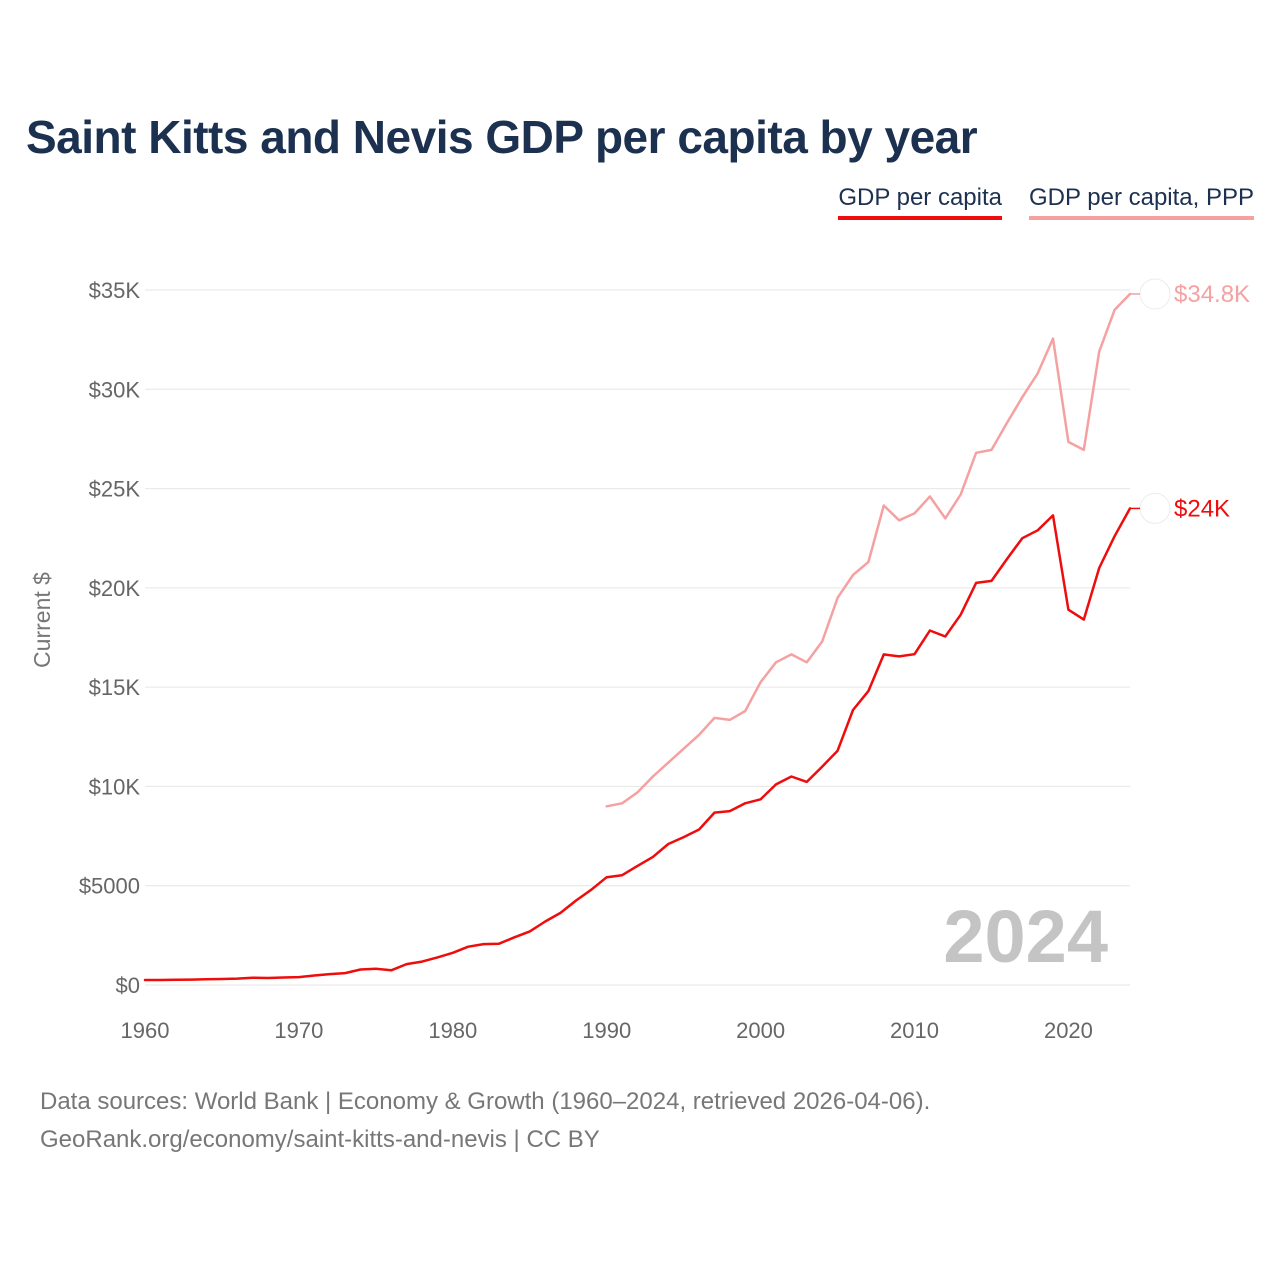 This screenshot has width=1280, height=1280. Describe the element at coordinates (42, 620) in the screenshot. I see `y-axis-title: Current $` at that location.